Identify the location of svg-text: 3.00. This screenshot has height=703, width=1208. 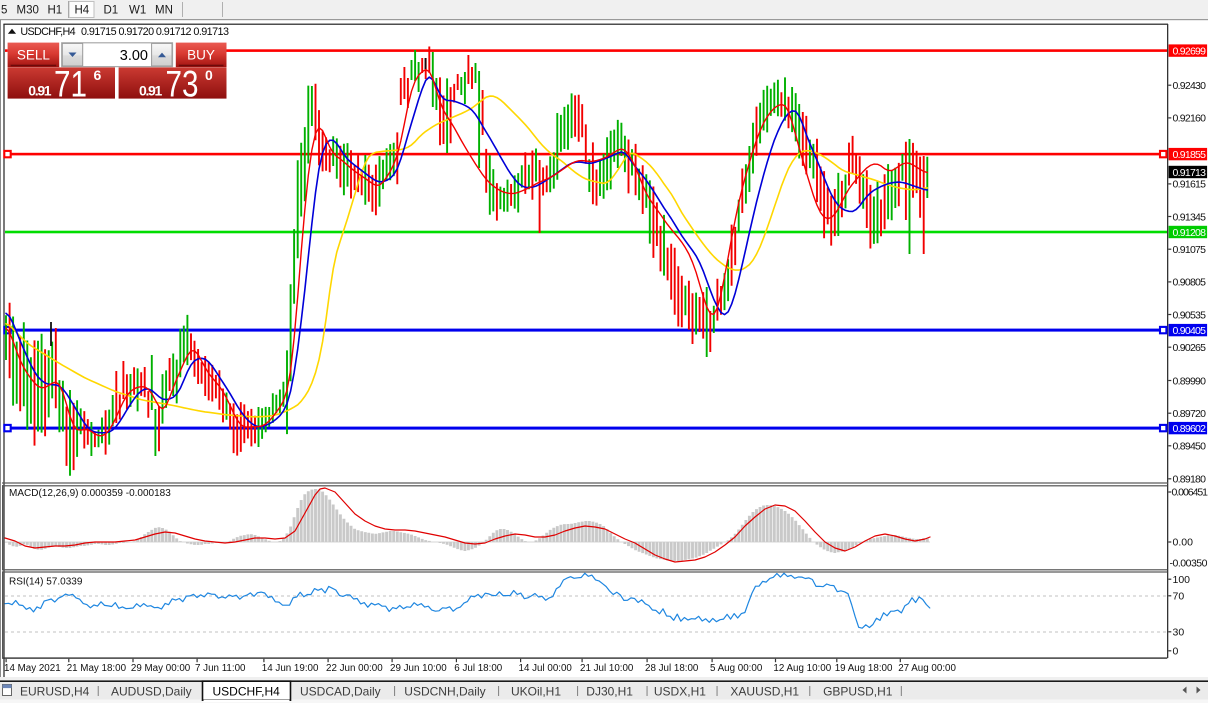
(134, 56).